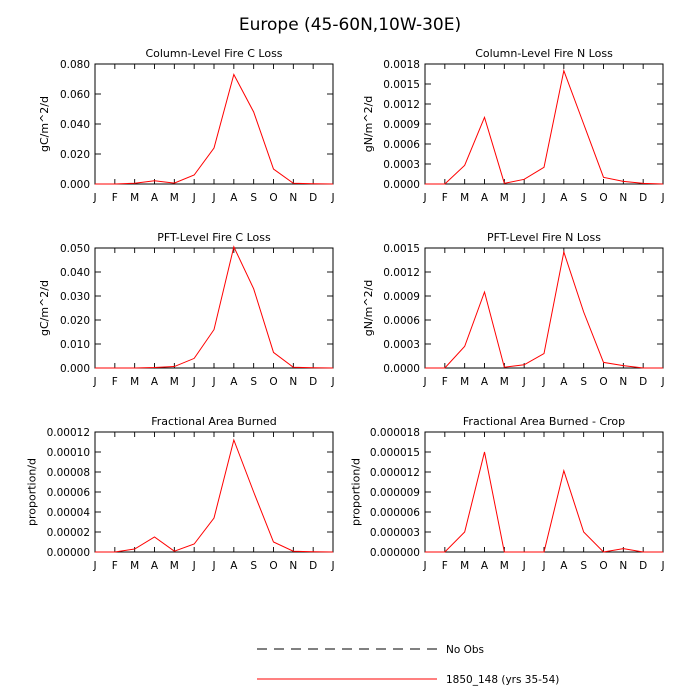  I want to click on legend-label-no-obs: No Obs, so click(465, 650).